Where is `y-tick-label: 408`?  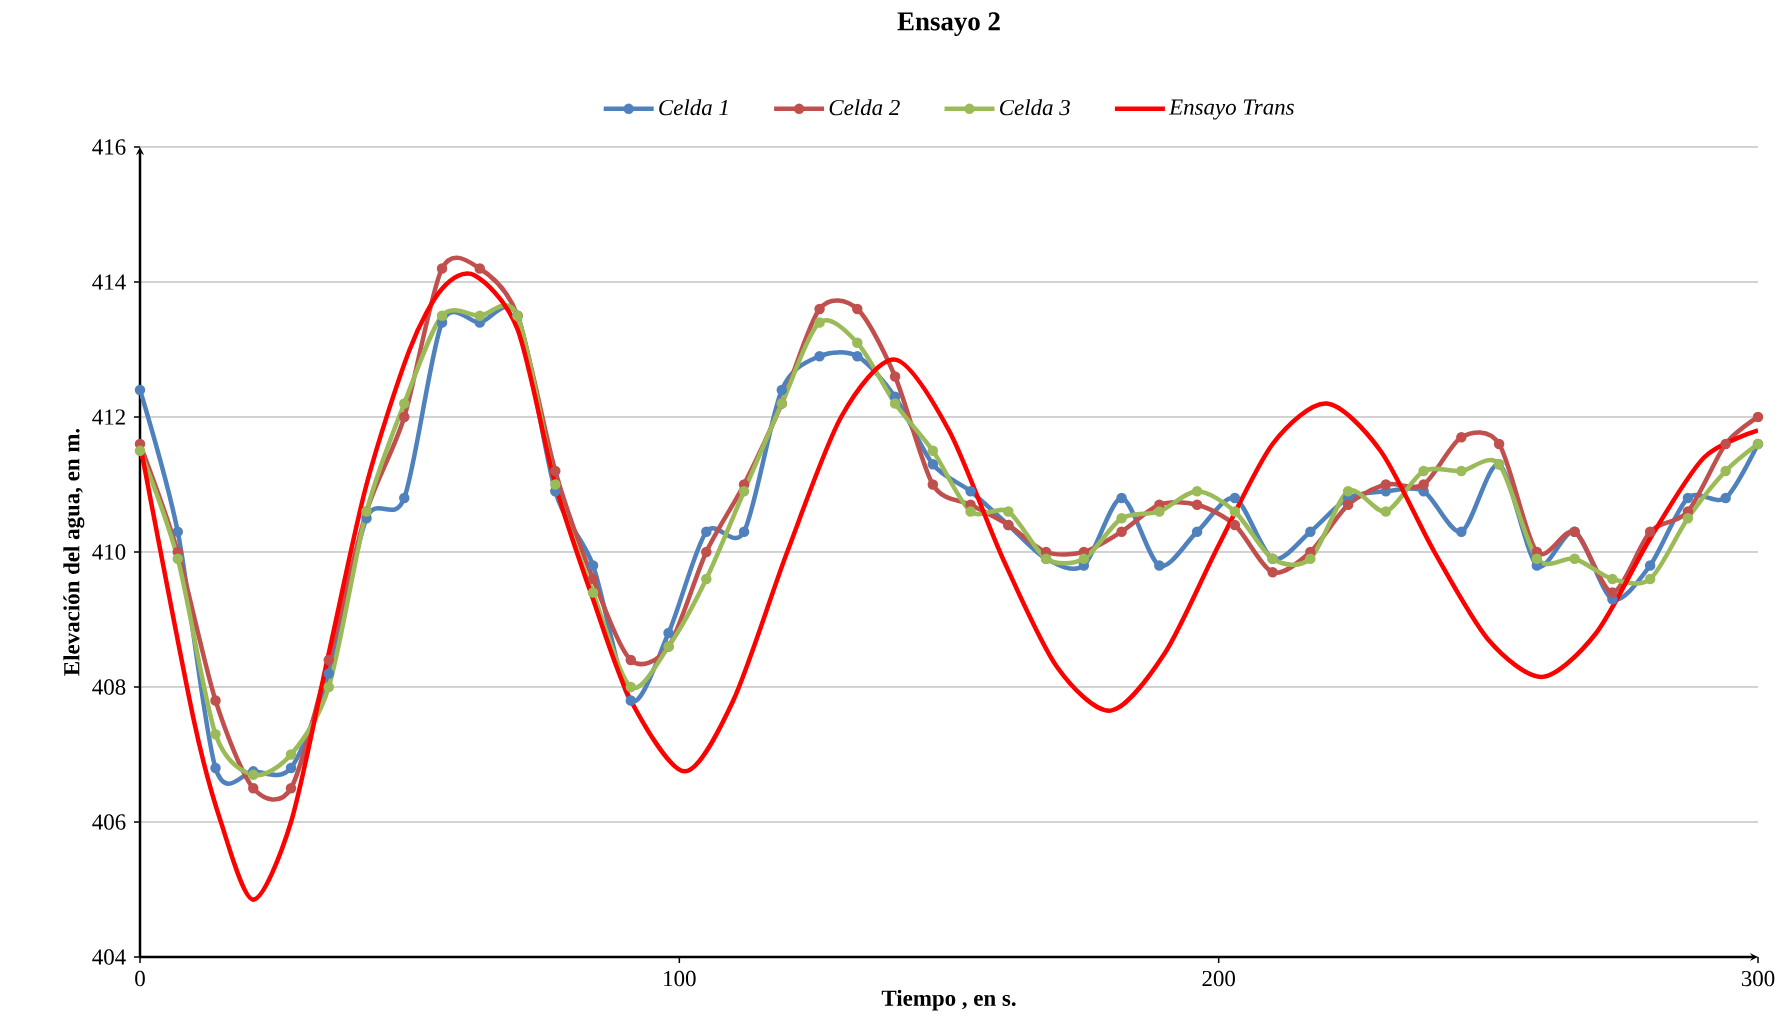 y-tick-label: 408 is located at coordinates (109, 687).